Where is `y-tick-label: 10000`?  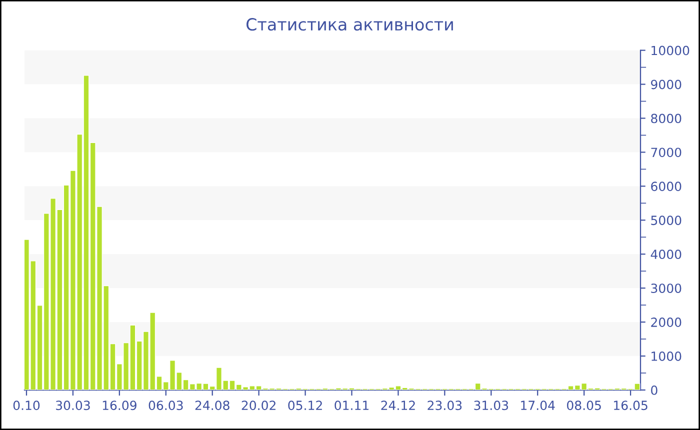 y-tick-label: 10000 is located at coordinates (671, 51).